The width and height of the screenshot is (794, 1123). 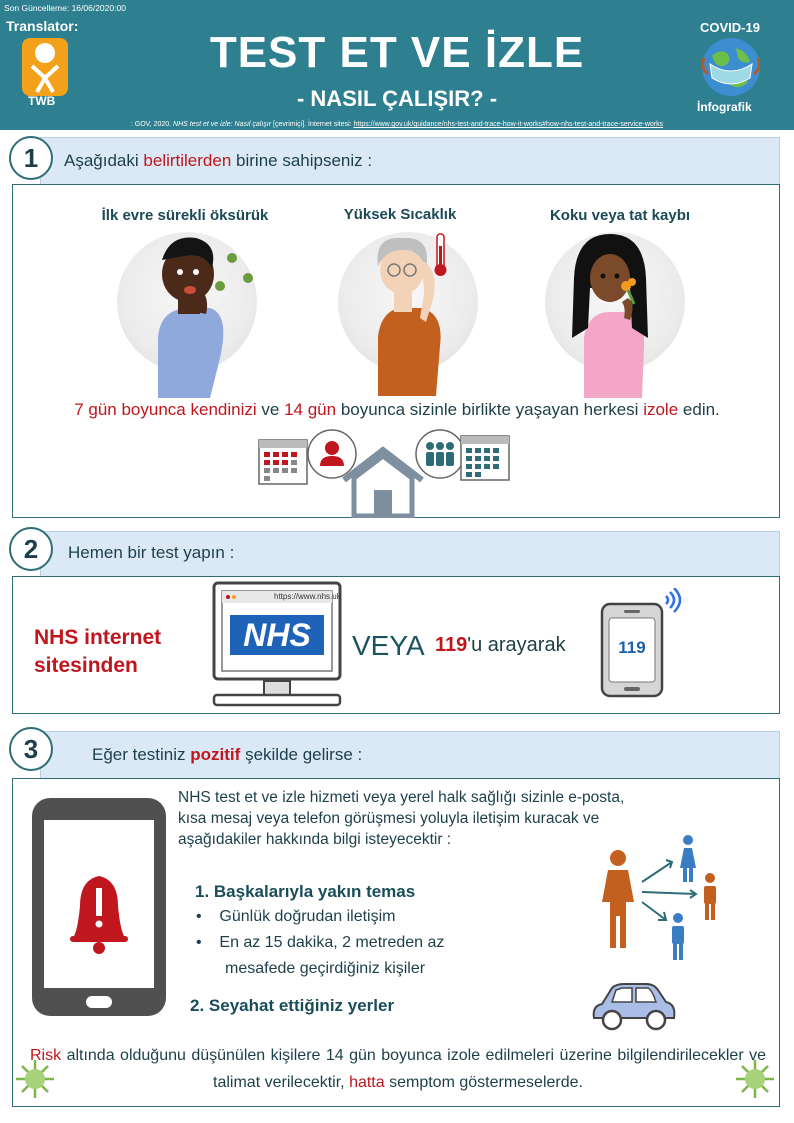 I want to click on globe-mask-icon, so click(x=731, y=67).